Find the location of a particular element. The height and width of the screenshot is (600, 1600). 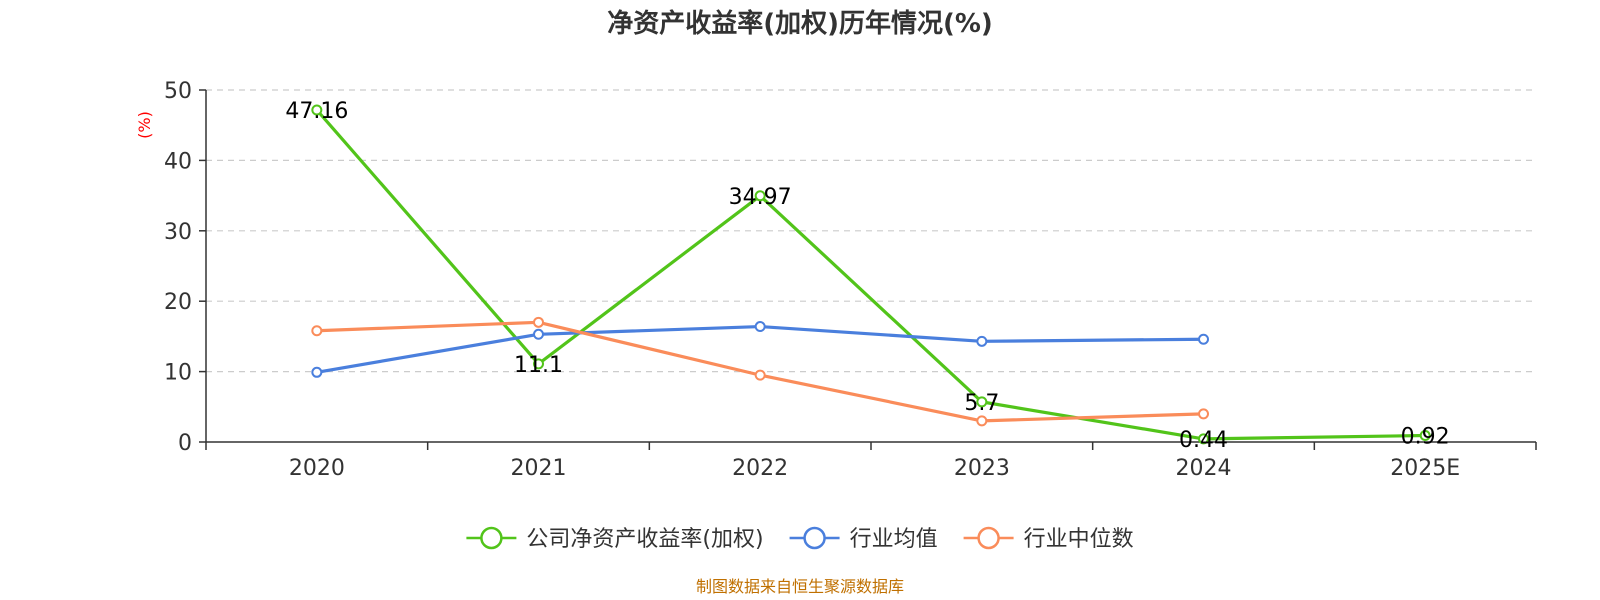

legend-label: 行业均值 is located at coordinates (894, 539).